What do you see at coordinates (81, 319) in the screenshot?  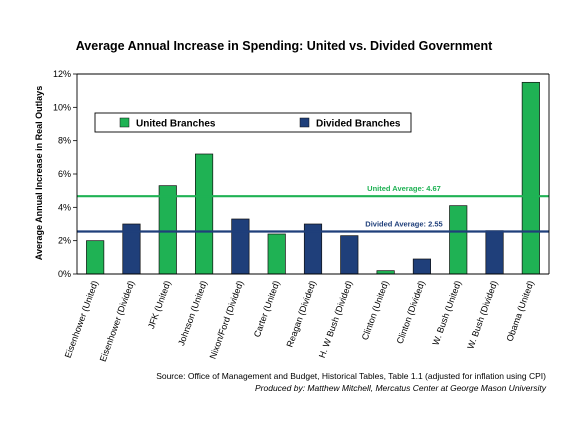 I see `x-tick-label: Eisenhower (United)` at bounding box center [81, 319].